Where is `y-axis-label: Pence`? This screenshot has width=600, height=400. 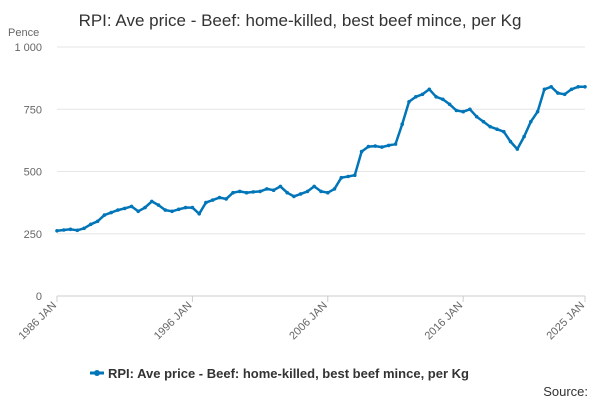 y-axis-label: Pence is located at coordinates (23, 33).